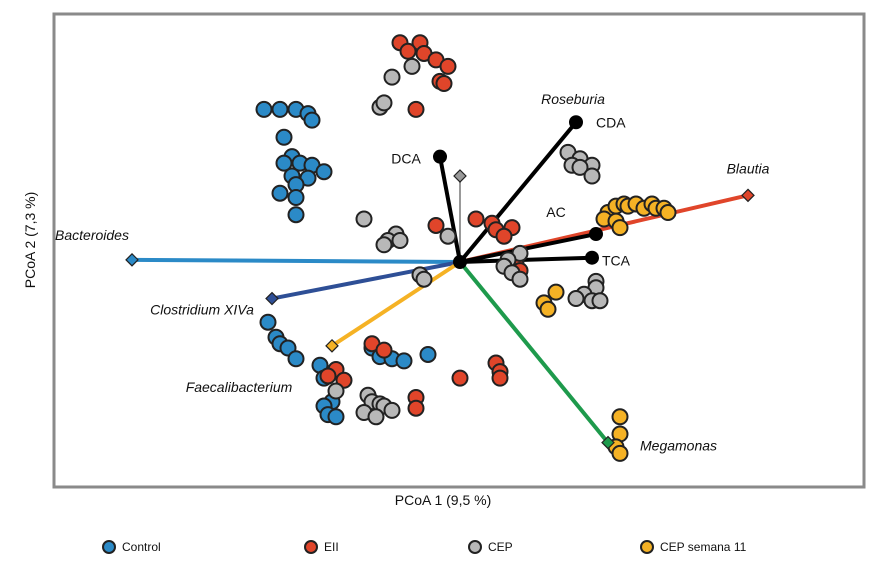 The width and height of the screenshot is (886, 569). Describe the element at coordinates (703, 547) in the screenshot. I see `legend-label-cep-semana-11: CEP semana 11` at that location.